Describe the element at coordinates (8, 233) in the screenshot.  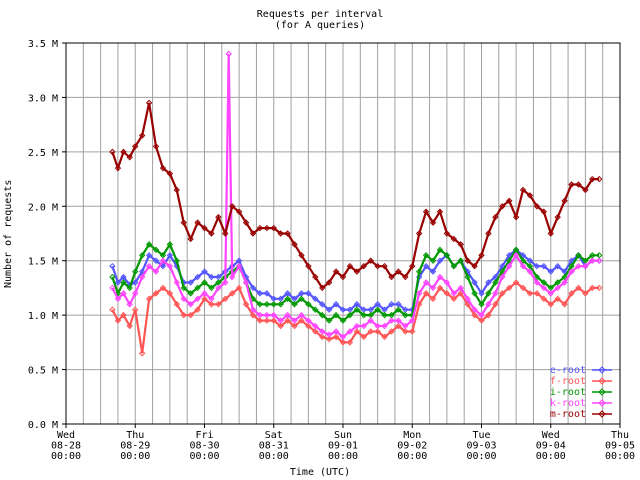
I see `y-axis-label: Number of requests` at that location.